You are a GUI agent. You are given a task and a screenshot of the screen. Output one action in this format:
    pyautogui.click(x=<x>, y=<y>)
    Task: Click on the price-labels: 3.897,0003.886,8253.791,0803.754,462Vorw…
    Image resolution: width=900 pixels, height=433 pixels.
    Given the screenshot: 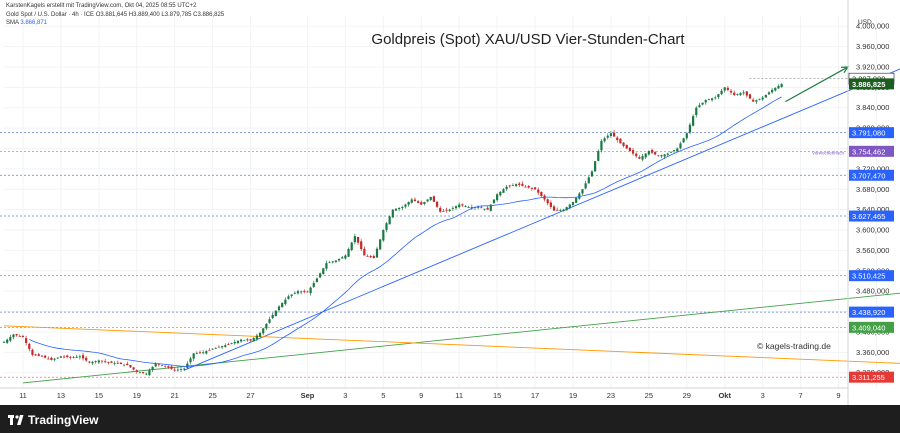 What is the action you would take?
    pyautogui.click(x=853, y=227)
    